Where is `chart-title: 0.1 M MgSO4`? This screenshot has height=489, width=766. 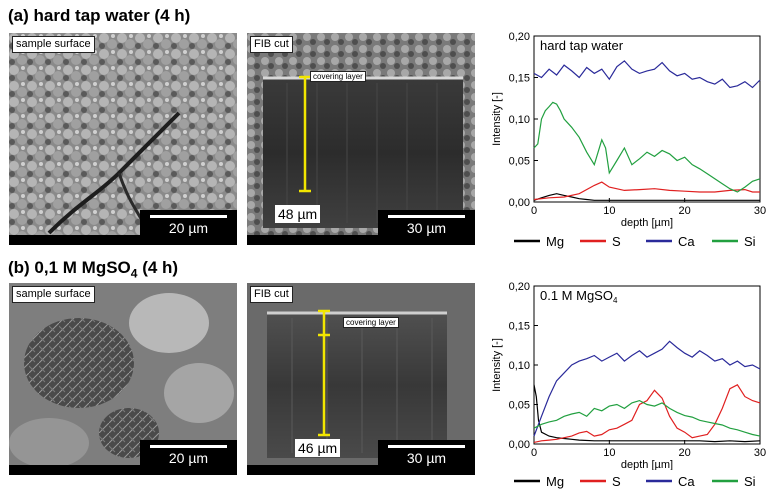 chart-title: 0.1 M MgSO4 is located at coordinates (579, 296).